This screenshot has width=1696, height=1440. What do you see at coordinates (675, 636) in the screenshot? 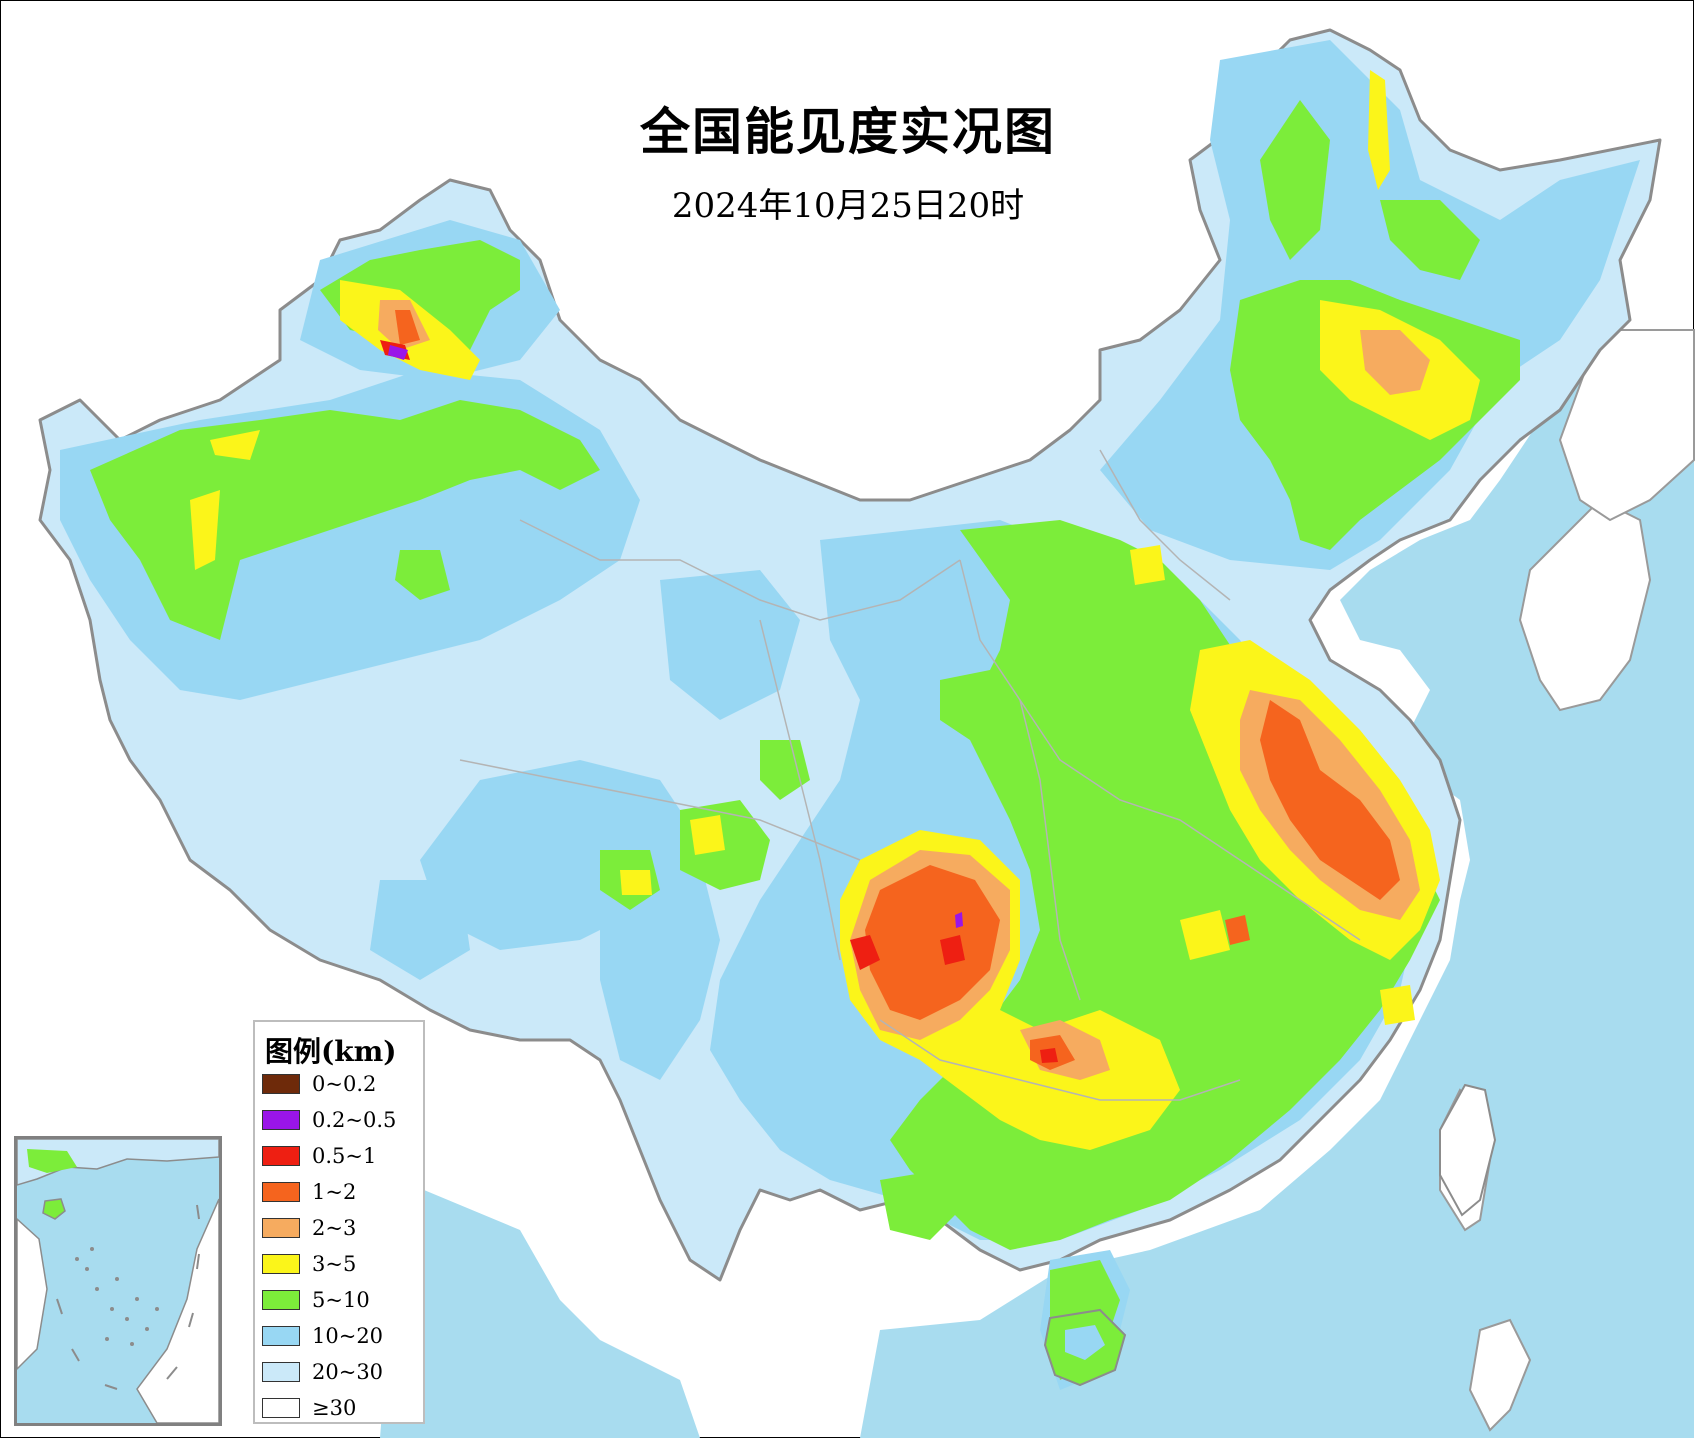
I see `vis-0.2-0.5` at bounding box center [675, 636].